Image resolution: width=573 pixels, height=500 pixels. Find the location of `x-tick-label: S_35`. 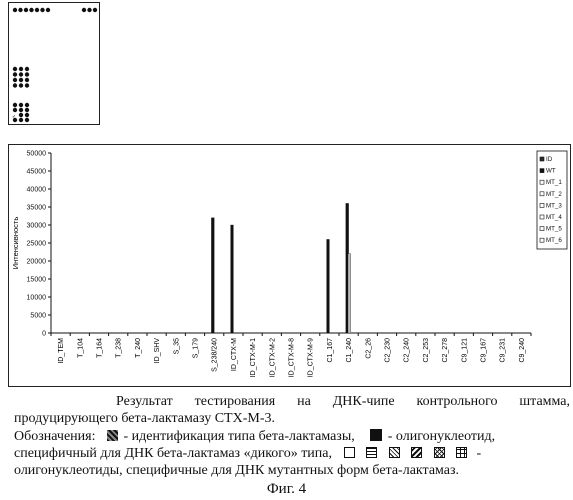

x-tick-label: S_35 is located at coordinates (176, 346).